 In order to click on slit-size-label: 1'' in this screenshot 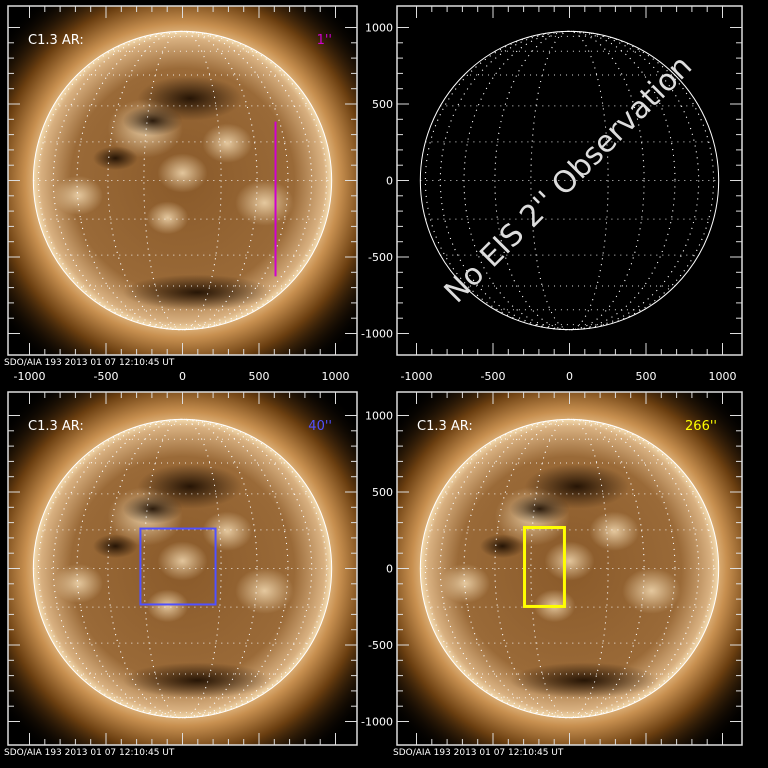, I will do `click(324, 40)`.